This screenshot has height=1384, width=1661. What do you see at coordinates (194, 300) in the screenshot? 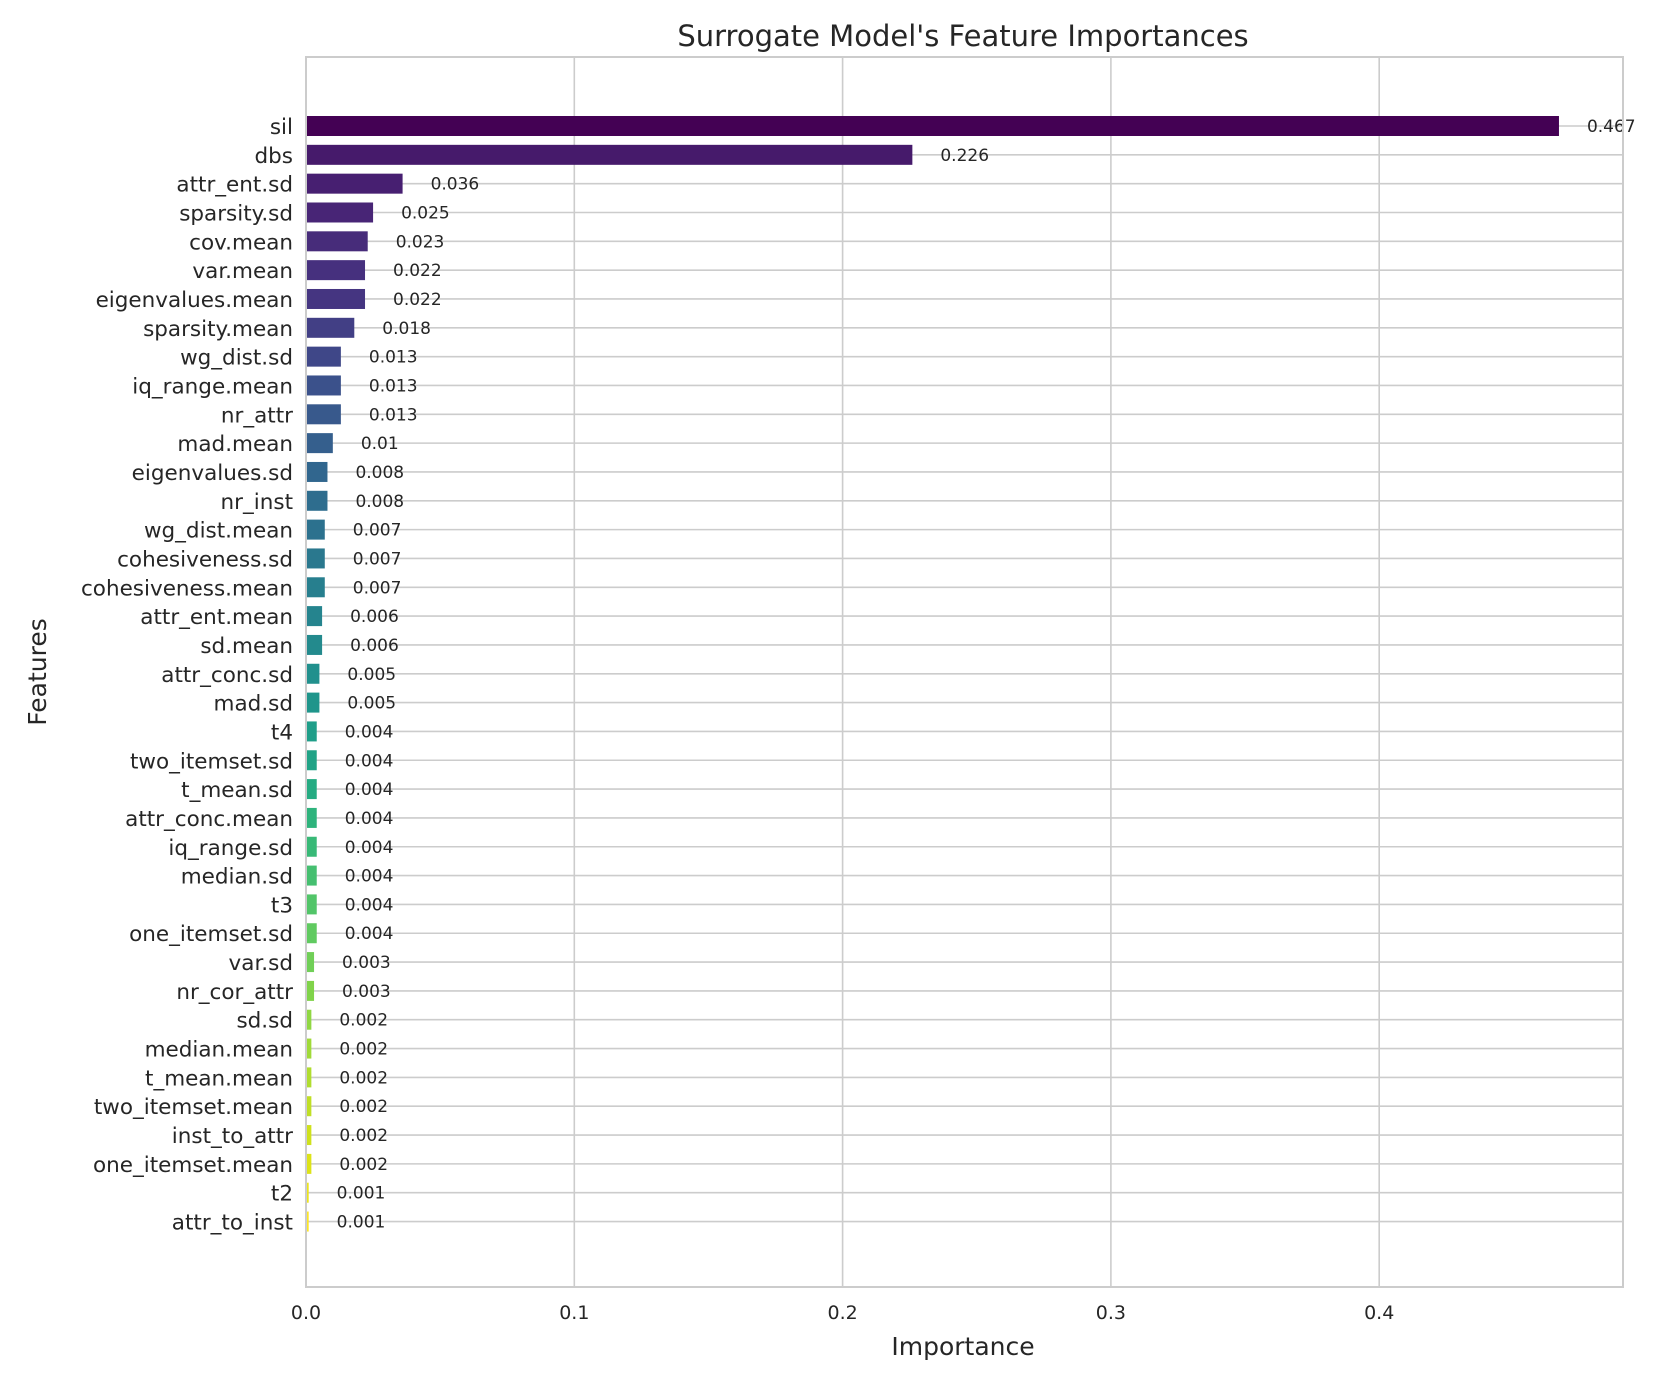
I see `y-tick-label: eigenvalues.mean` at bounding box center [194, 300].